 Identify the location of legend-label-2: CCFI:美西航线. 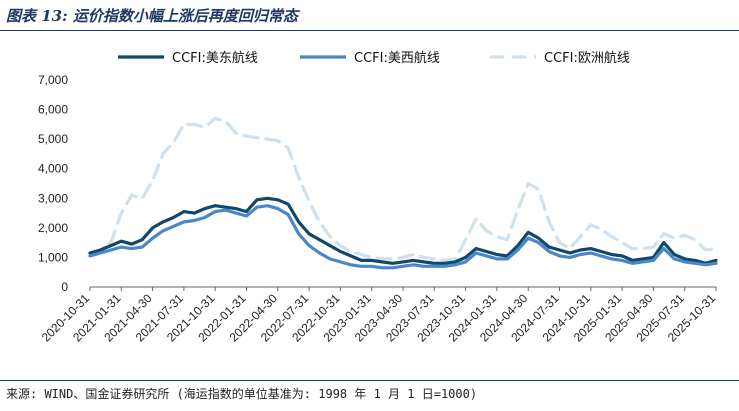
(397, 58).